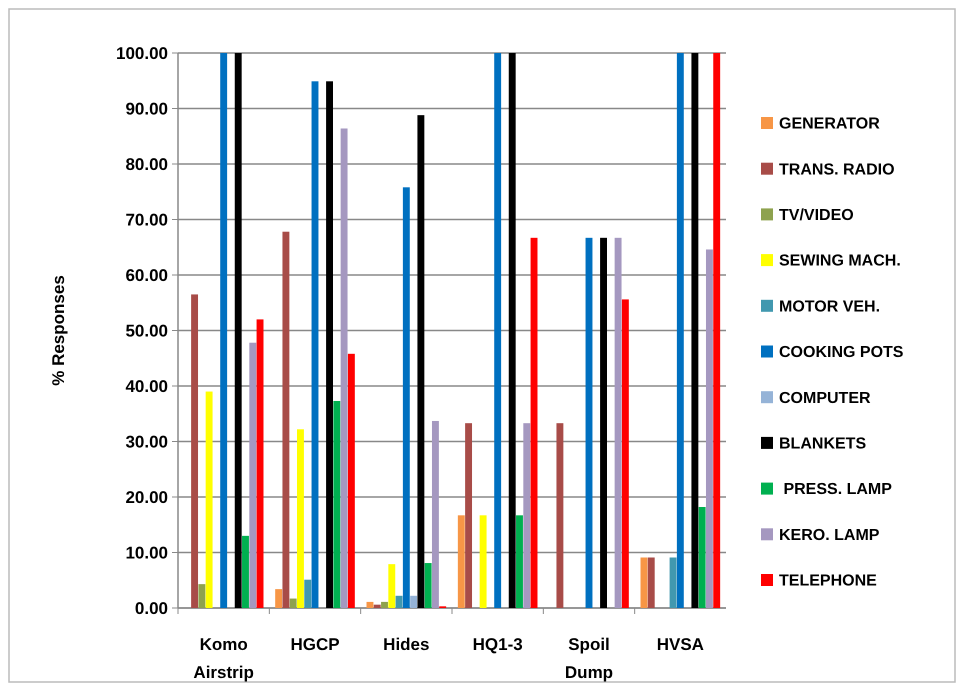 This screenshot has height=691, width=964. I want to click on legend-label: TRANS. RADIO, so click(837, 169).